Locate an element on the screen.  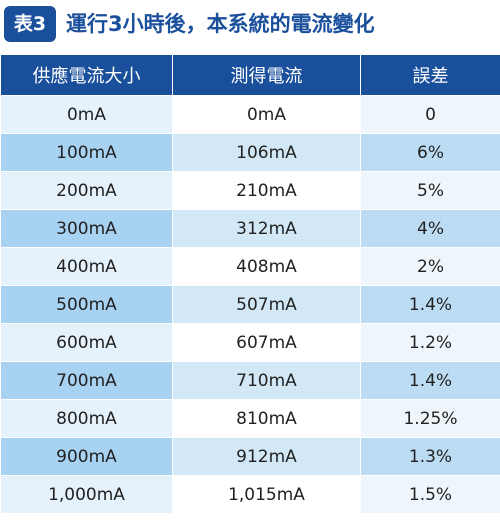
error-cell: 5% is located at coordinates (430, 190).